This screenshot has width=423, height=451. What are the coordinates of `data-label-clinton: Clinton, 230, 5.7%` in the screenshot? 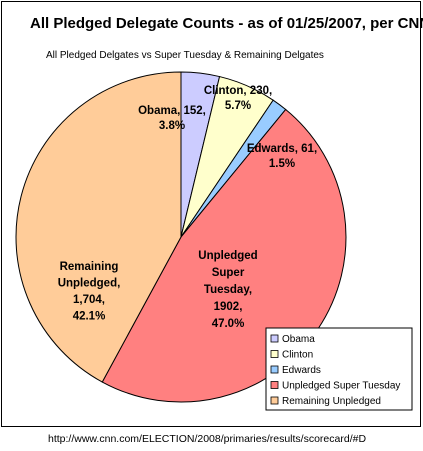 It's located at (238, 98).